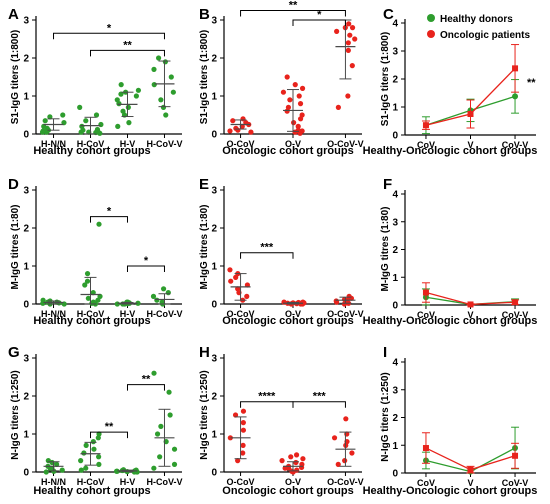 The image size is (550, 504). Describe the element at coordinates (14, 352) in the screenshot. I see `panel-letter: G` at that location.